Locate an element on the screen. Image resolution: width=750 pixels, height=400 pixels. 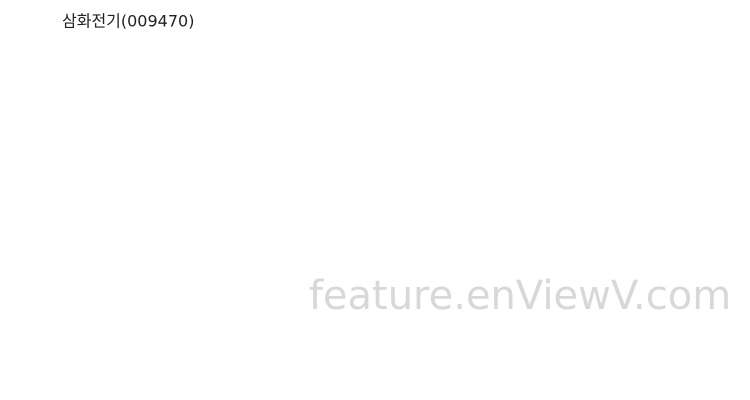
chart-title: 삼화전기(009470) is located at coordinates (128, 21).